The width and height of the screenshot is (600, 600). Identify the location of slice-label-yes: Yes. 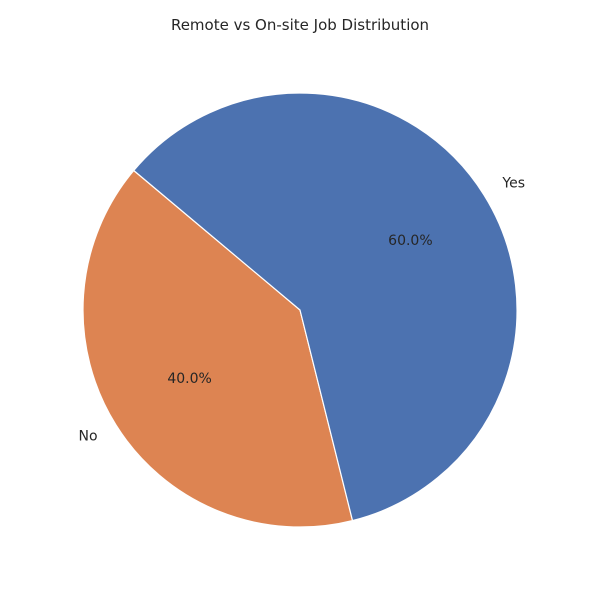
(513, 184).